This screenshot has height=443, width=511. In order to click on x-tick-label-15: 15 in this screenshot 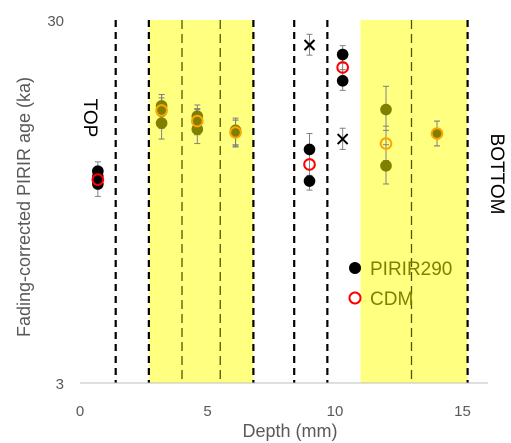, I will do `click(462, 411)`.